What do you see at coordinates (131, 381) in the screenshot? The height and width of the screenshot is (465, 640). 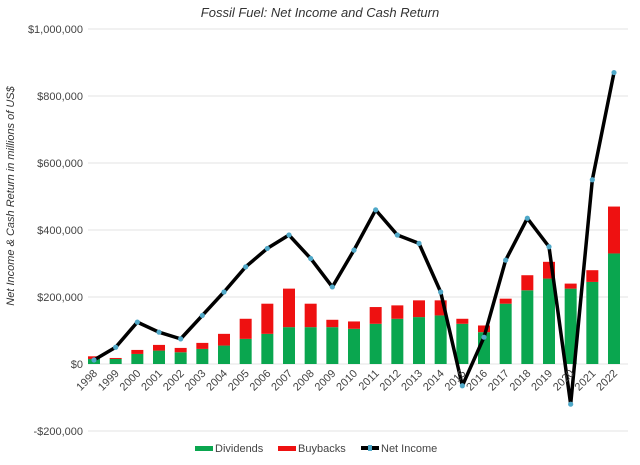 I see `x-tick-label: 2000` at bounding box center [131, 381].